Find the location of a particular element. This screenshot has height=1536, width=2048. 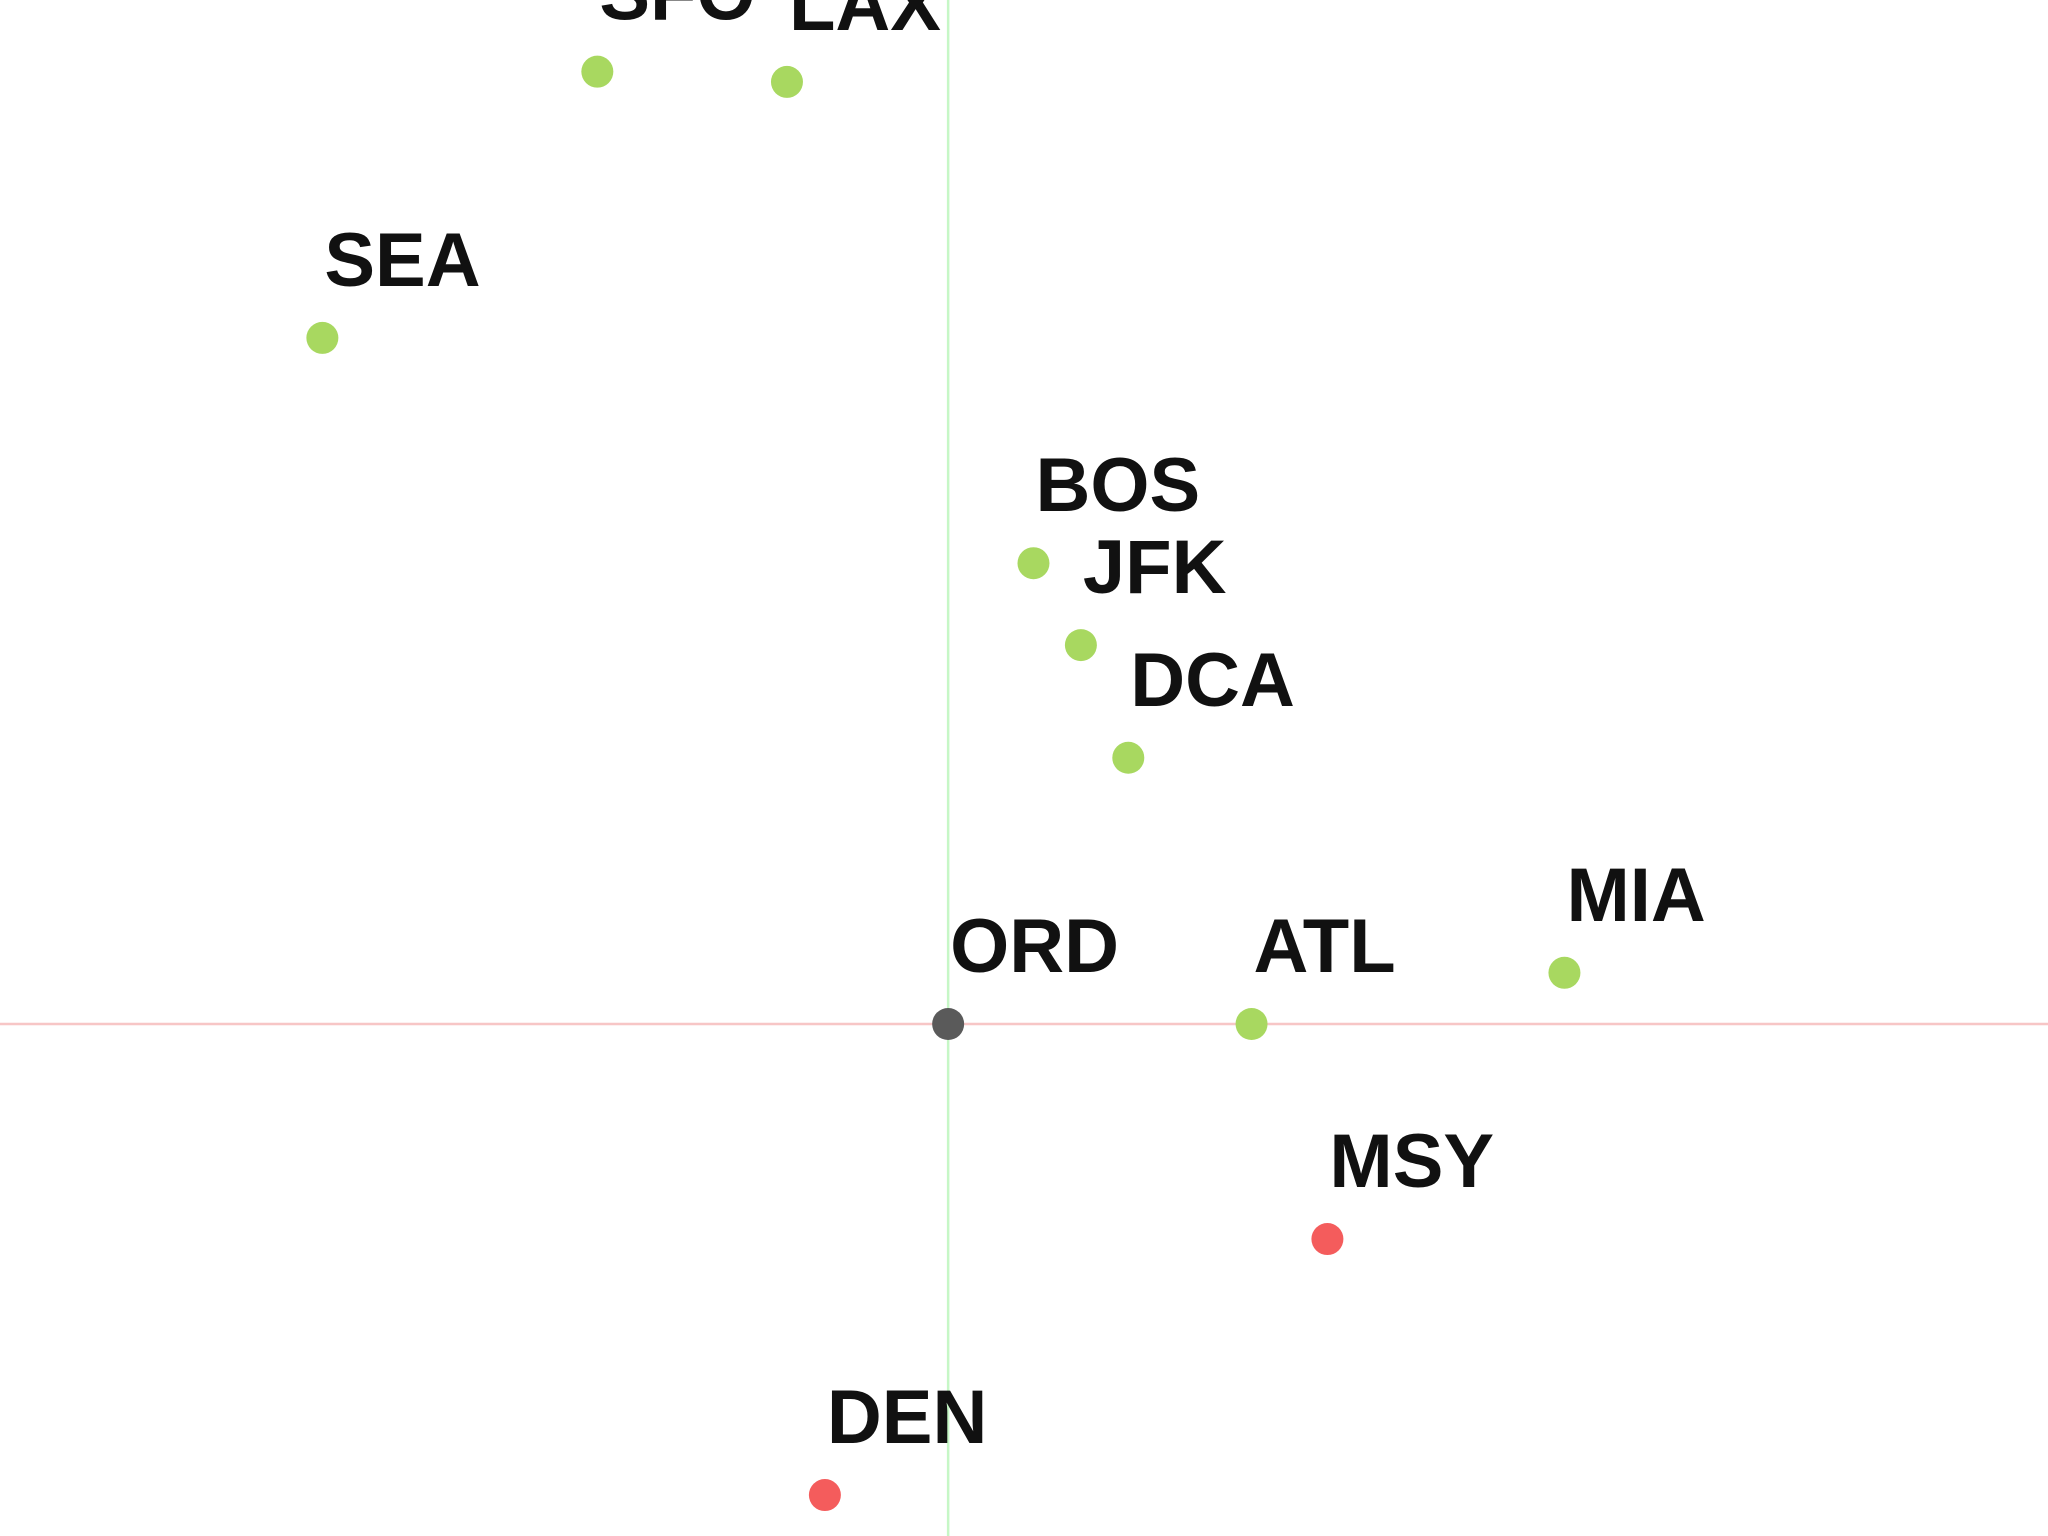

point-mia is located at coordinates (1564, 972).